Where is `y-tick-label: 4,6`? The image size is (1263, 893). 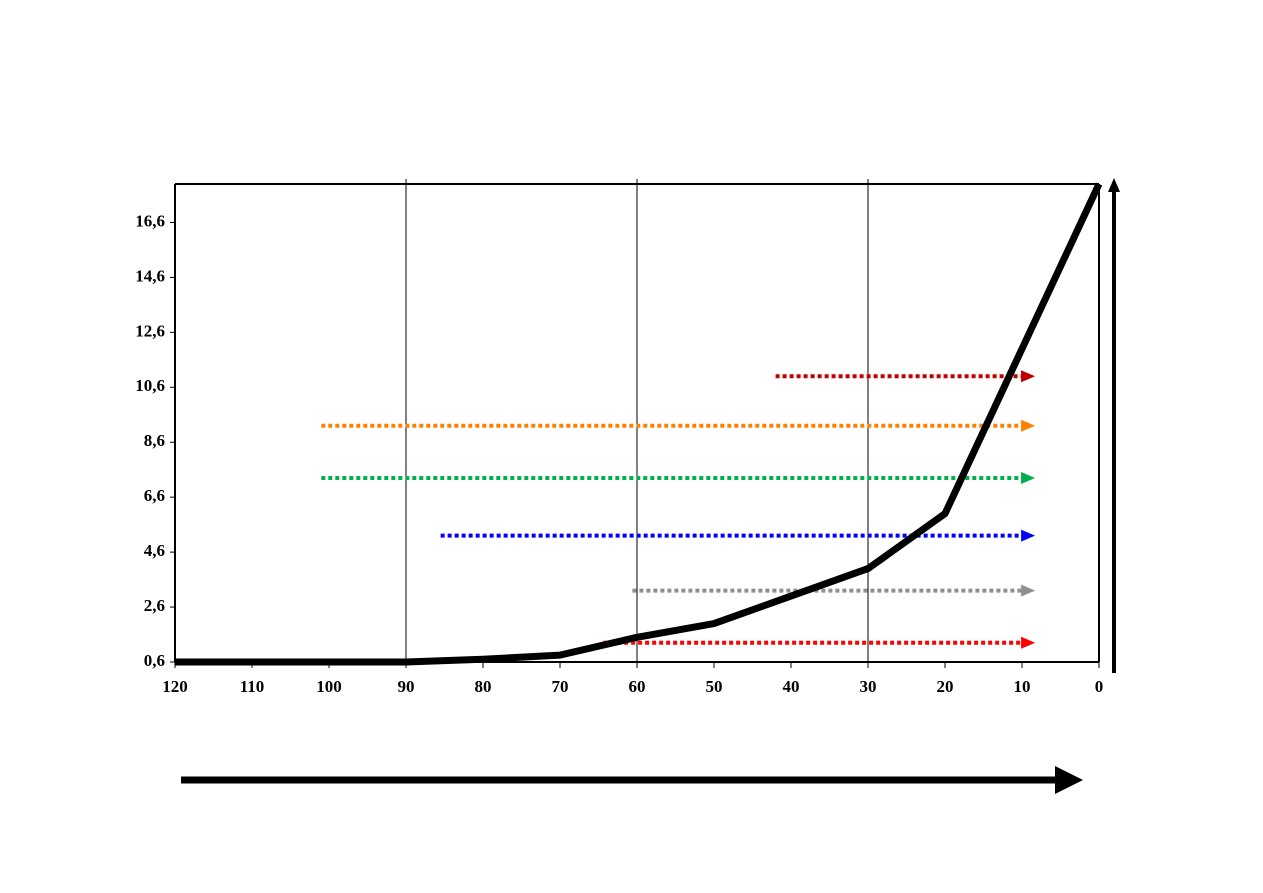
y-tick-label: 4,6 is located at coordinates (154, 550).